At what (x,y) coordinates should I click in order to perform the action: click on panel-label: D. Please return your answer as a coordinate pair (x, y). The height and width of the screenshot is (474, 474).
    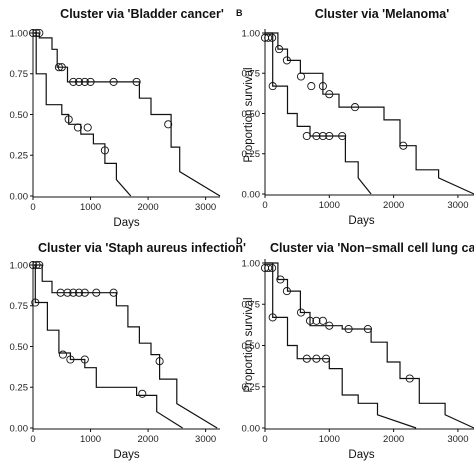
    Looking at the image, I should click on (239, 241).